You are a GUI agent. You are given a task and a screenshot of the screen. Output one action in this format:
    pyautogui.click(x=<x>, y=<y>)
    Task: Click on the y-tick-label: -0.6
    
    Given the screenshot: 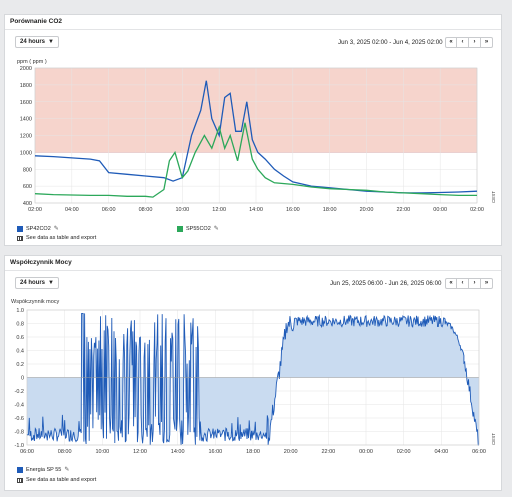 What is the action you would take?
    pyautogui.click(x=19, y=419)
    